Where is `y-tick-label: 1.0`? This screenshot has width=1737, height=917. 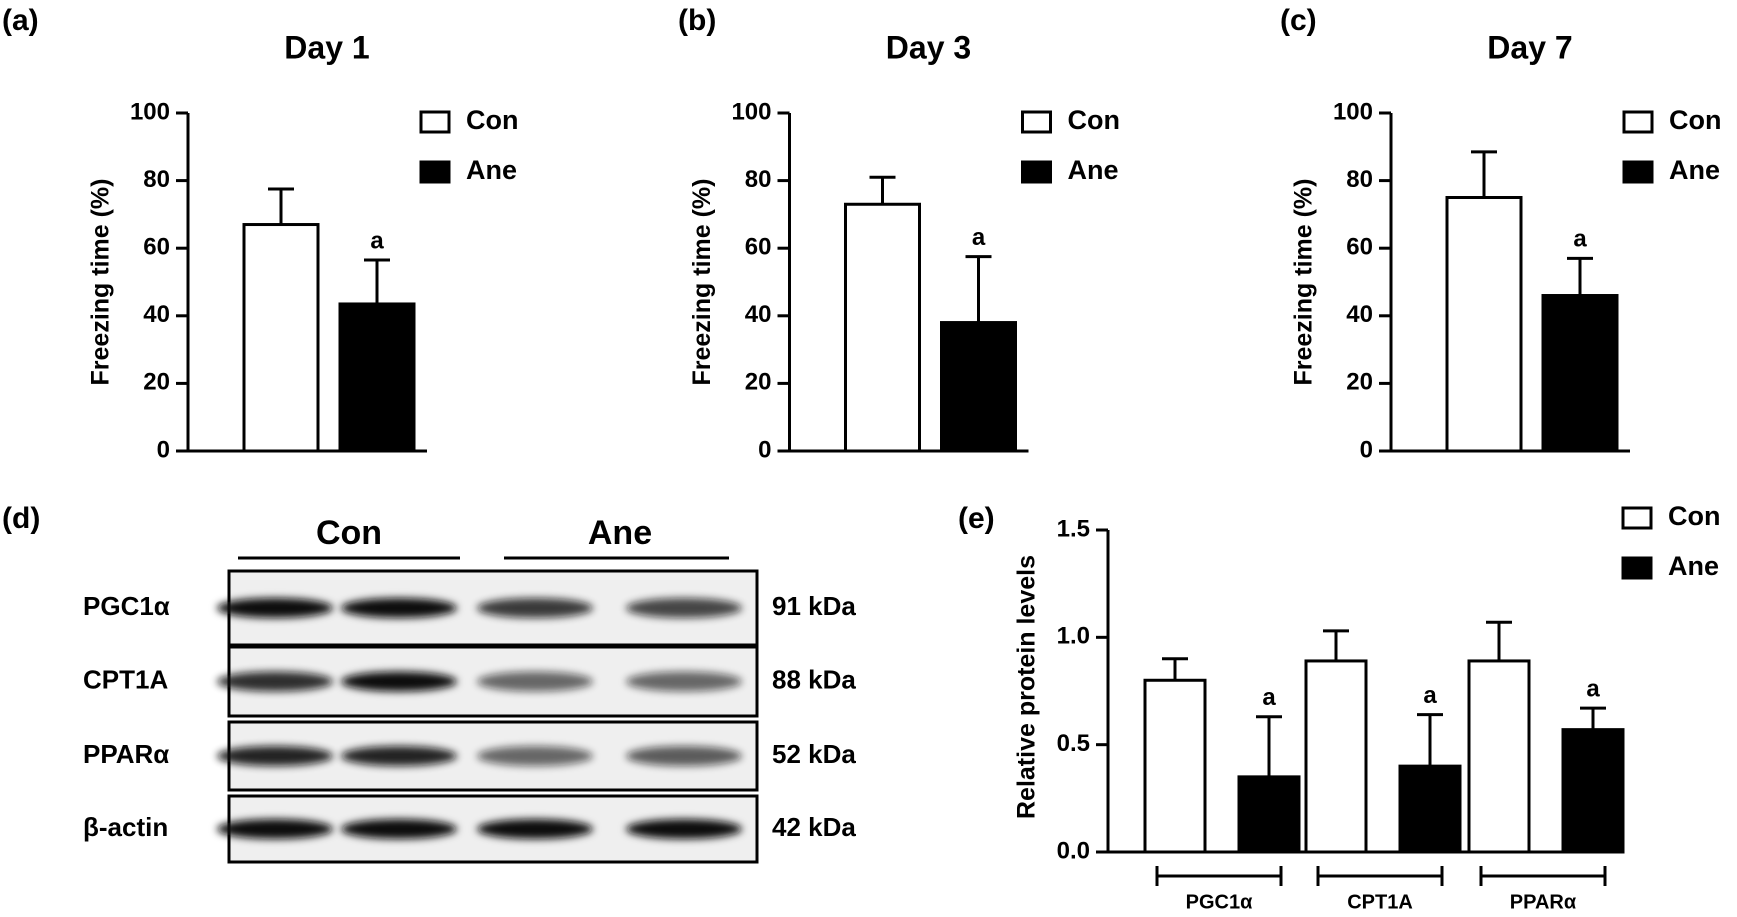 y-tick-label: 1.0 is located at coordinates (1073, 636).